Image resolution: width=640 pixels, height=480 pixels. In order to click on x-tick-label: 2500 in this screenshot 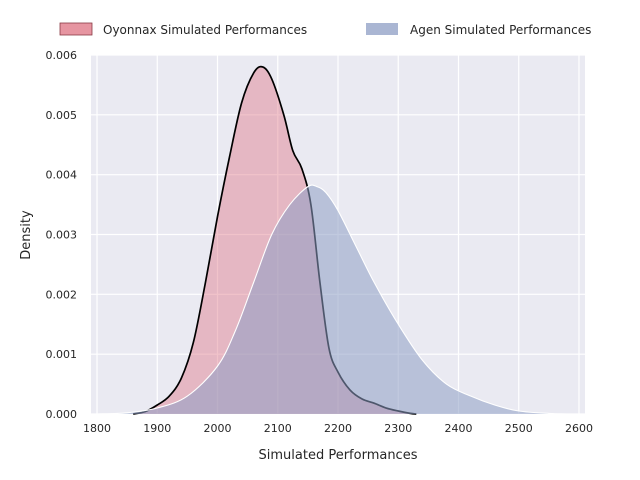, I will do `click(519, 428)`.